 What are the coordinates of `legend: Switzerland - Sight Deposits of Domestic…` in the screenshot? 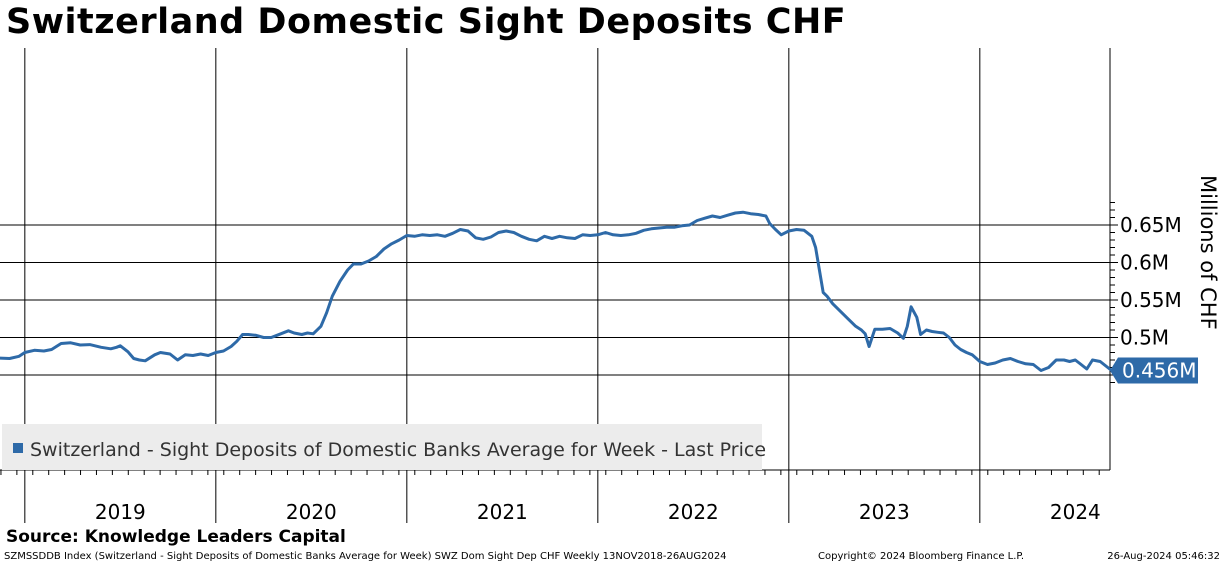 It's located at (384, 447).